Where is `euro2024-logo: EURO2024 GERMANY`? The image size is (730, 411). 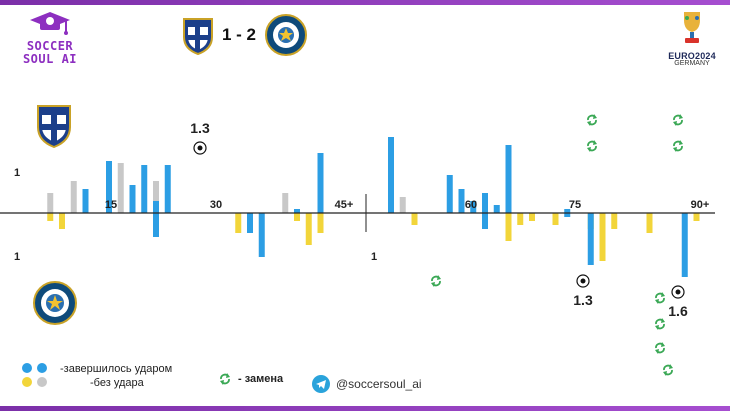 euro2024-logo: EURO2024 GERMANY is located at coordinates (692, 38).